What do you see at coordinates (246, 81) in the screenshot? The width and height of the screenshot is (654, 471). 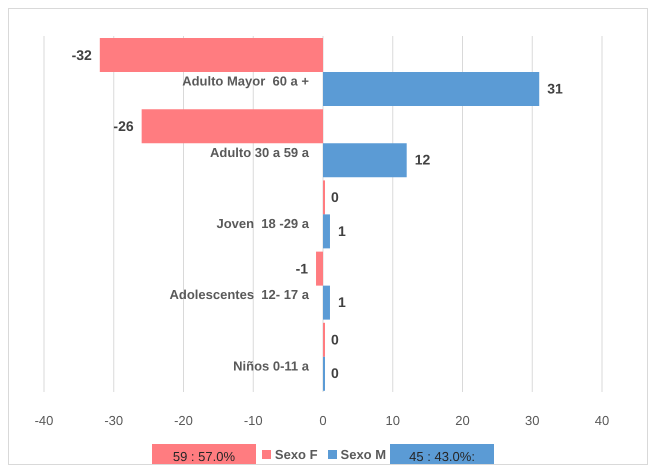 I see `y-tick-label: Adulto Mayor 60 a +` at bounding box center [246, 81].